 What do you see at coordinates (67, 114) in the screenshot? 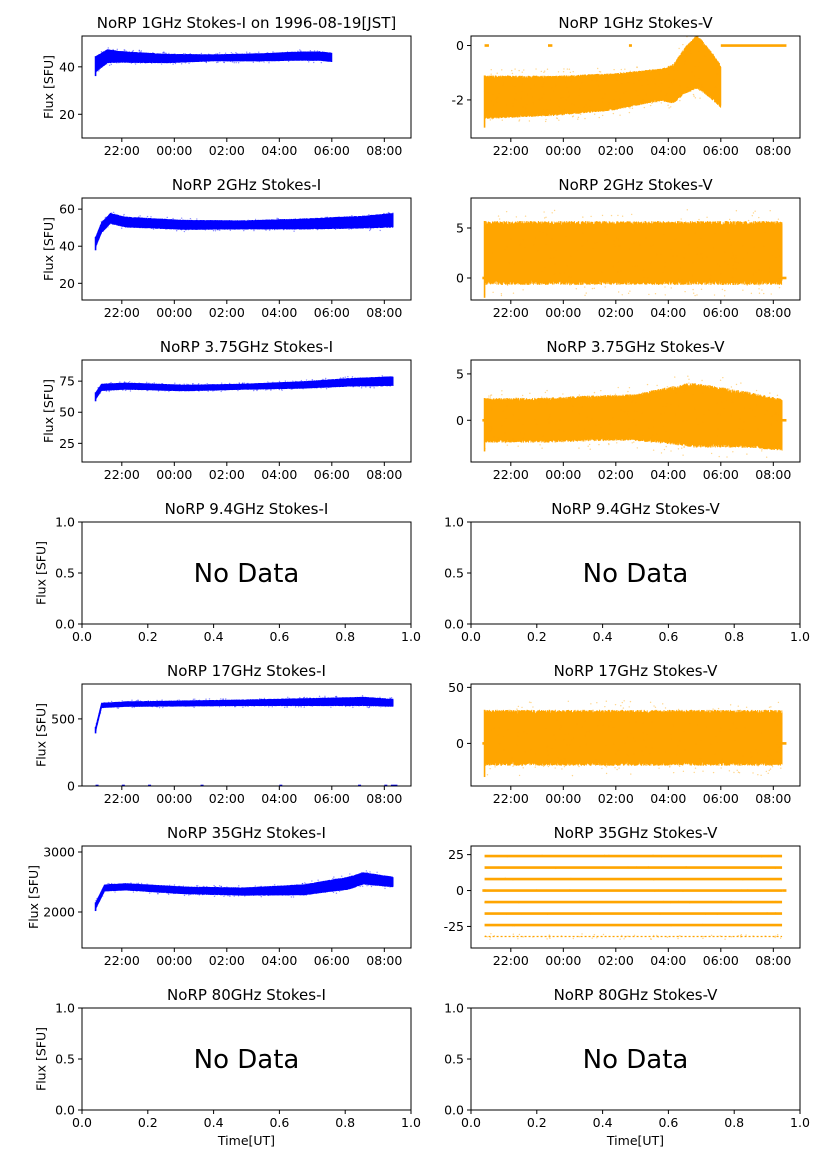
I see `y-tick-label: 20` at bounding box center [67, 114].